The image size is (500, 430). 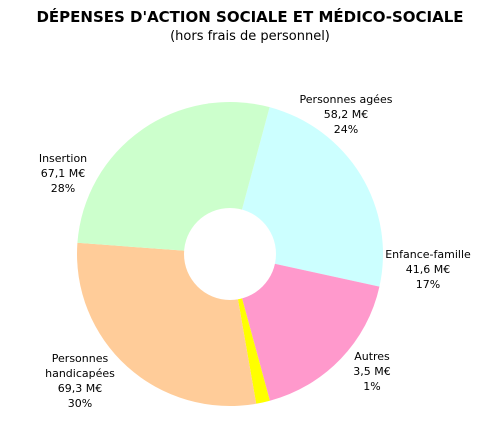 I want to click on slice-label-line: handicapées, so click(x=80, y=373).